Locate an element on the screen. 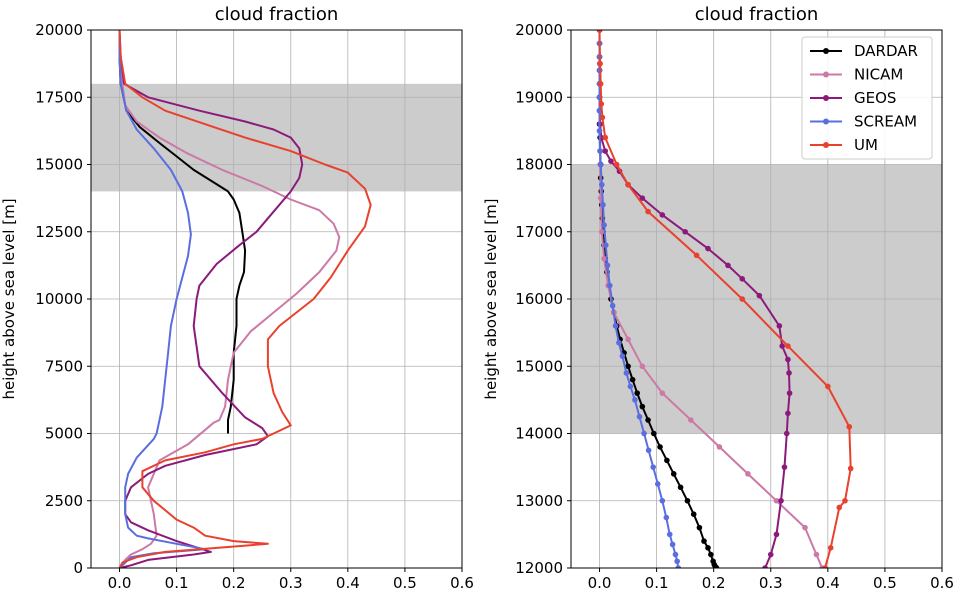 This screenshot has width=960, height=600. y-tick-label: 18000 is located at coordinates (539, 165).